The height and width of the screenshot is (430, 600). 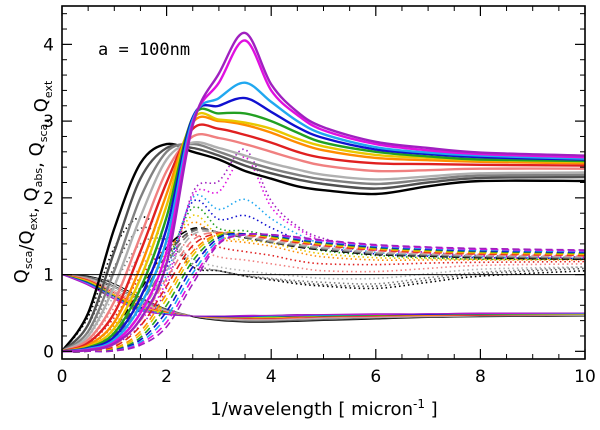 What do you see at coordinates (48, 122) in the screenshot?
I see `y-tick-label: 3` at bounding box center [48, 122].